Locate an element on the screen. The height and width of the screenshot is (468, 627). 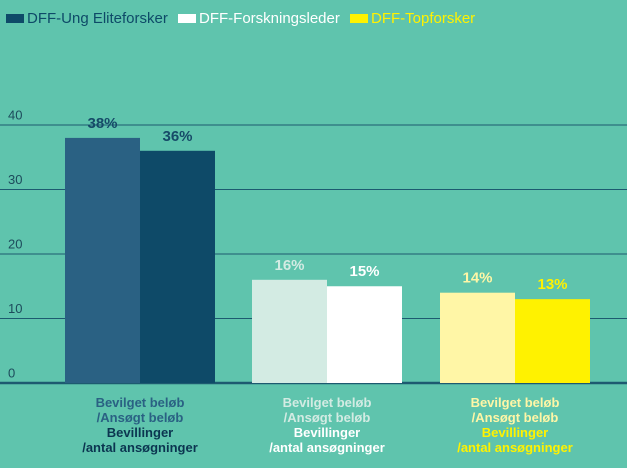
y-tick-label: 10 is located at coordinates (15, 308).